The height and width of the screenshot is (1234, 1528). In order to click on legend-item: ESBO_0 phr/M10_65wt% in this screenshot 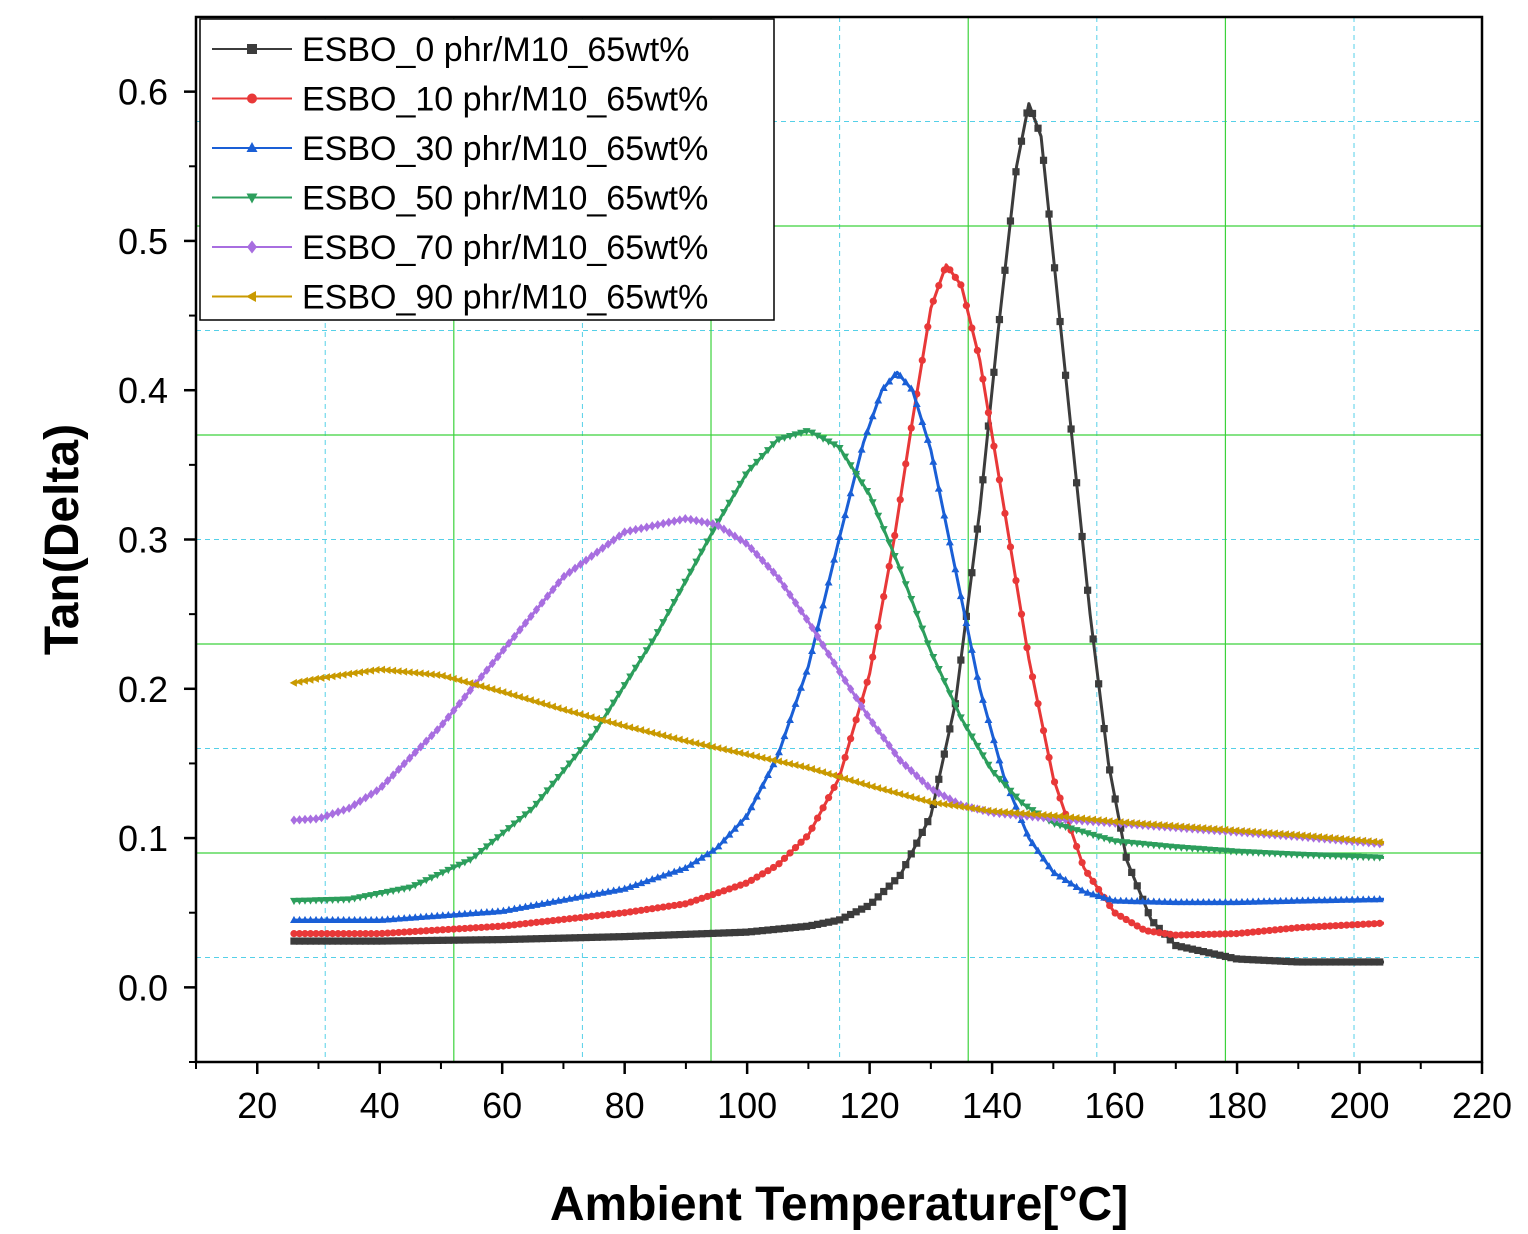, I will do `click(450, 50)`.